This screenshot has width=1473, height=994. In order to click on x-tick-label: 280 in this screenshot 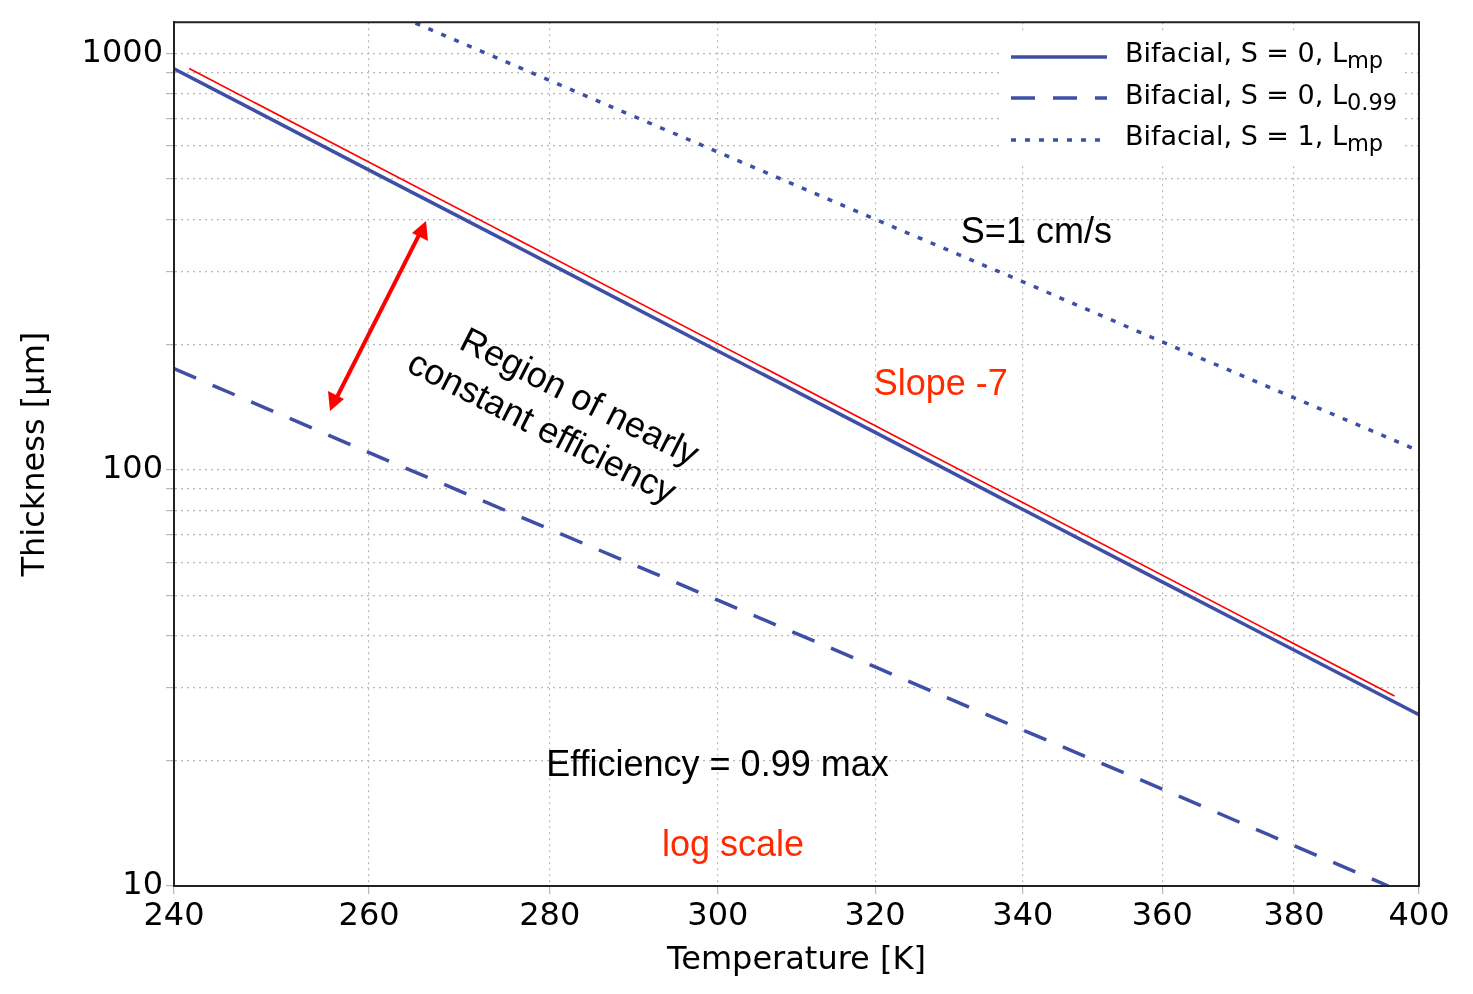, I will do `click(550, 913)`.